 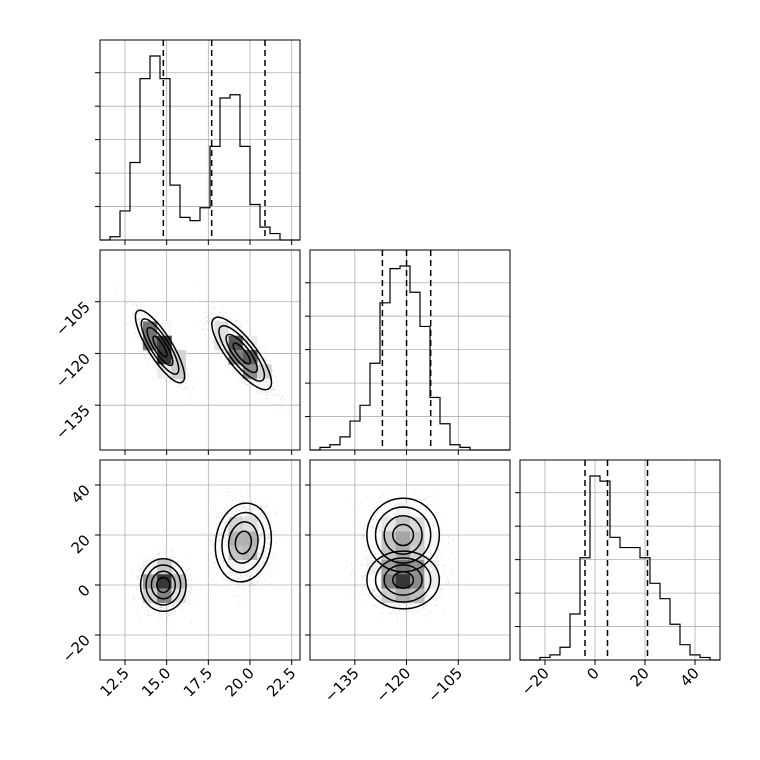 What do you see at coordinates (156, 682) in the screenshot?
I see `x-tick-label: 15.0` at bounding box center [156, 682].